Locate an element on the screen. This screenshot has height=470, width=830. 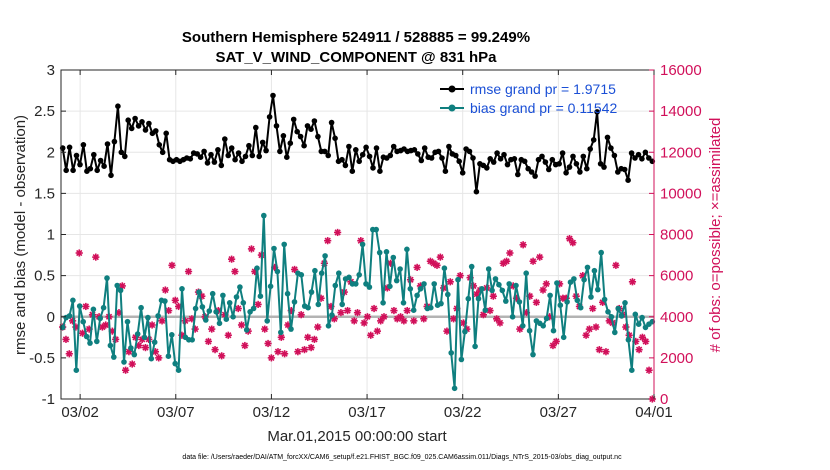
y-tick-label: 1 is located at coordinates (51, 235).